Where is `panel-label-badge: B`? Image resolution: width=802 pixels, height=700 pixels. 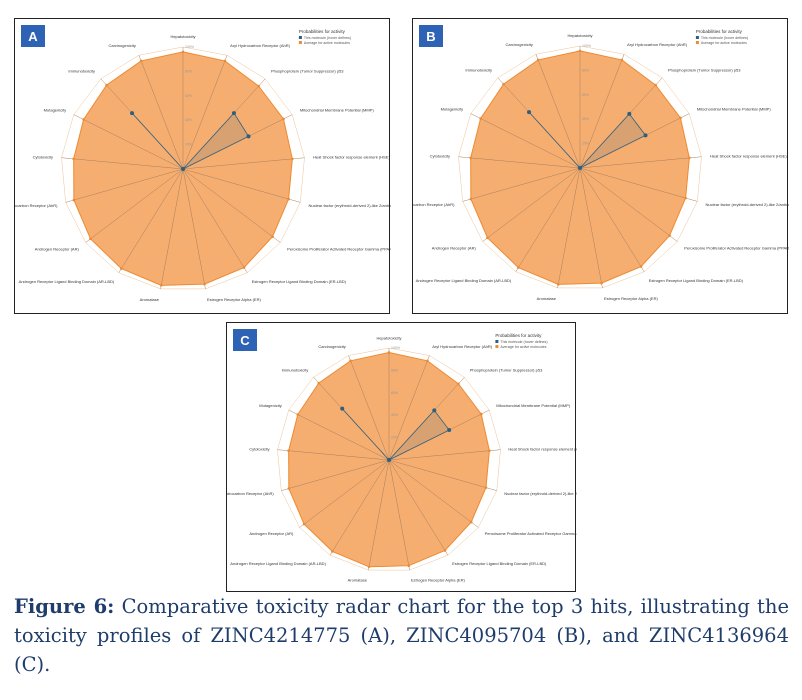 panel-label-badge: B is located at coordinates (431, 36).